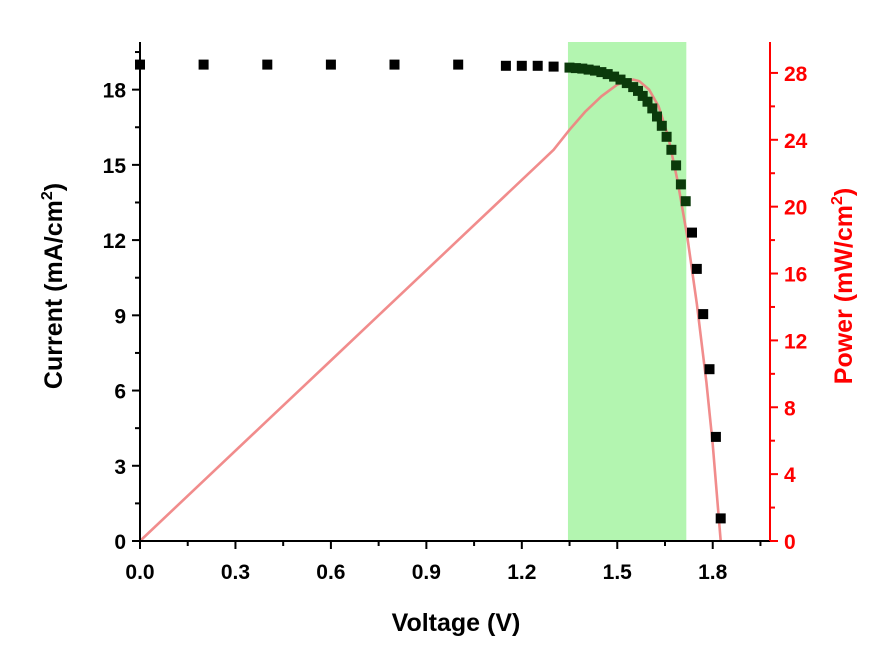 This screenshot has width=895, height=663. What do you see at coordinates (795, 341) in the screenshot?
I see `y2-tick-label: 12` at bounding box center [795, 341].